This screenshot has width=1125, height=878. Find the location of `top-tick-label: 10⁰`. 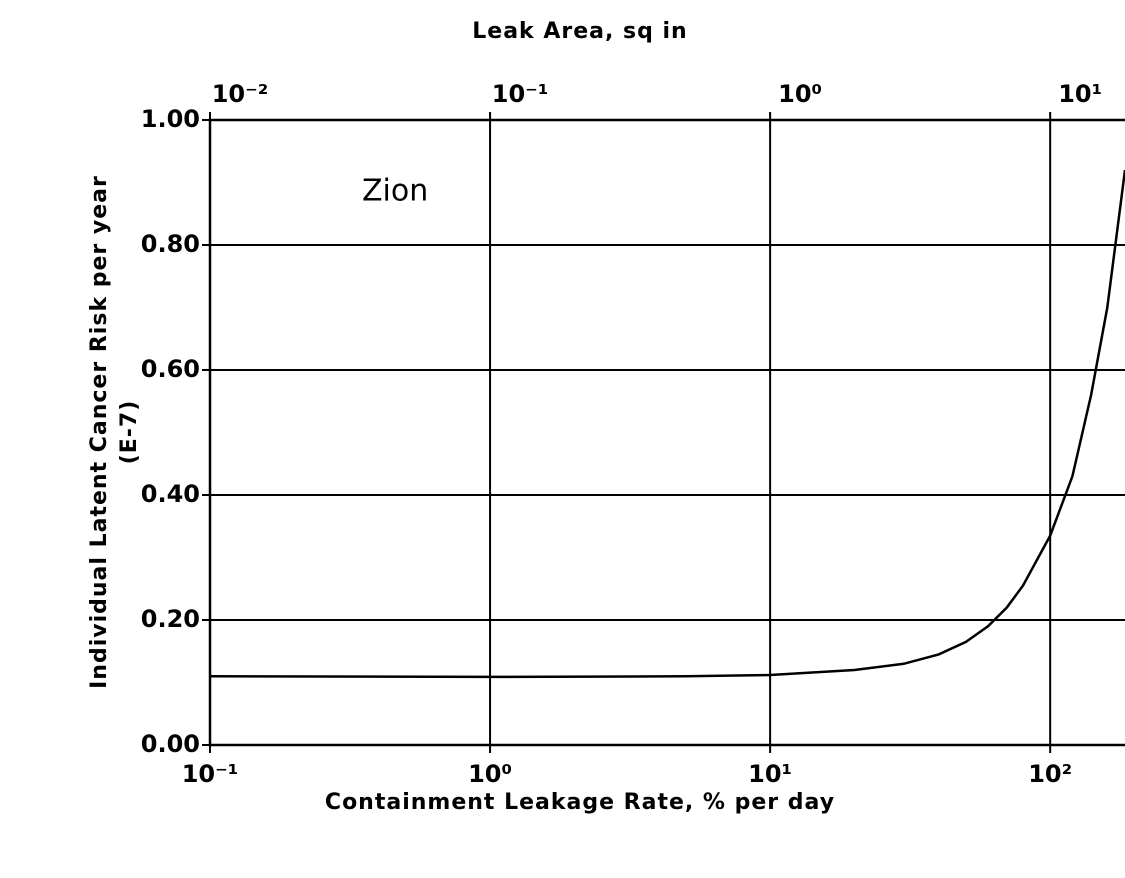

top-tick-label: 10⁰ is located at coordinates (800, 94).